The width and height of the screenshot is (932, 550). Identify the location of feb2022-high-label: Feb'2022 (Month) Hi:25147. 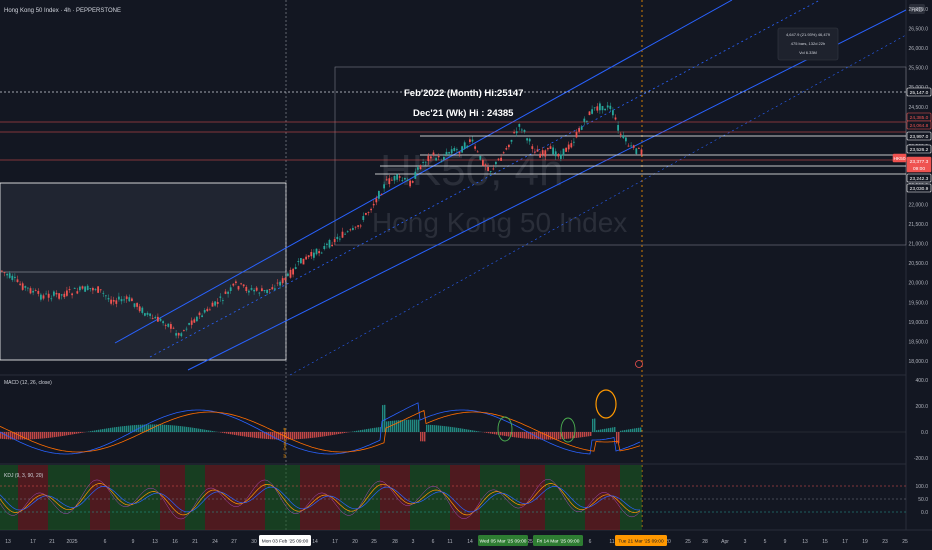
(463, 93).